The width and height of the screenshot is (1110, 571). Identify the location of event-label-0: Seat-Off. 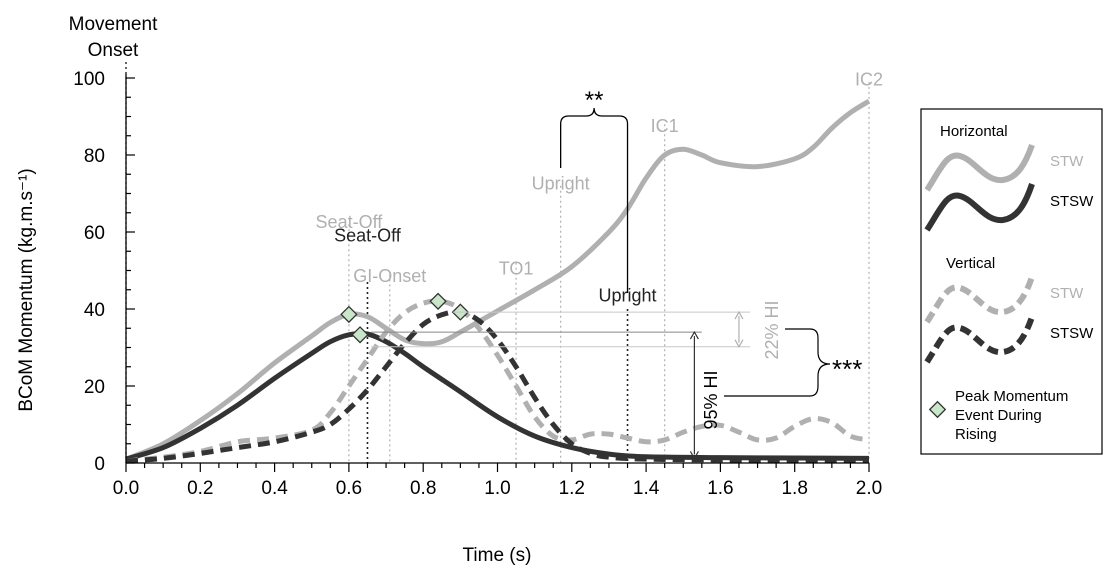
(350, 222).